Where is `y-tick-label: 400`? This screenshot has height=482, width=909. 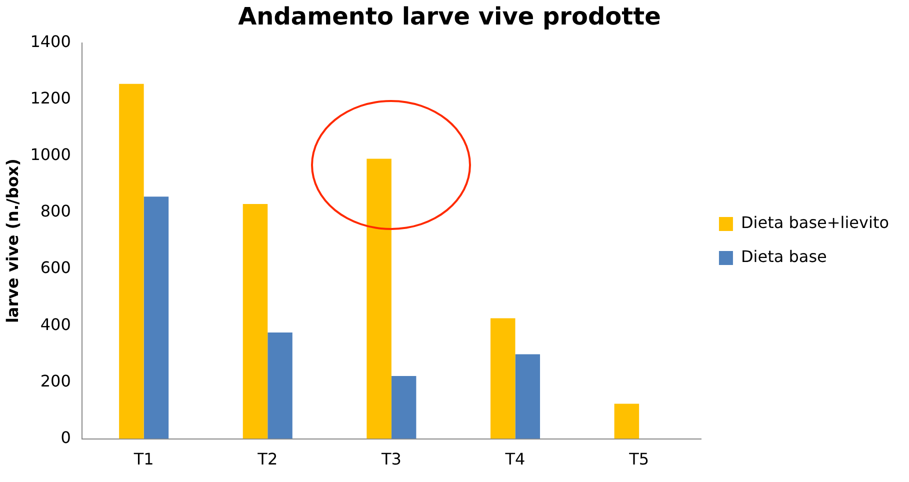
y-tick-label: 400 is located at coordinates (55, 324).